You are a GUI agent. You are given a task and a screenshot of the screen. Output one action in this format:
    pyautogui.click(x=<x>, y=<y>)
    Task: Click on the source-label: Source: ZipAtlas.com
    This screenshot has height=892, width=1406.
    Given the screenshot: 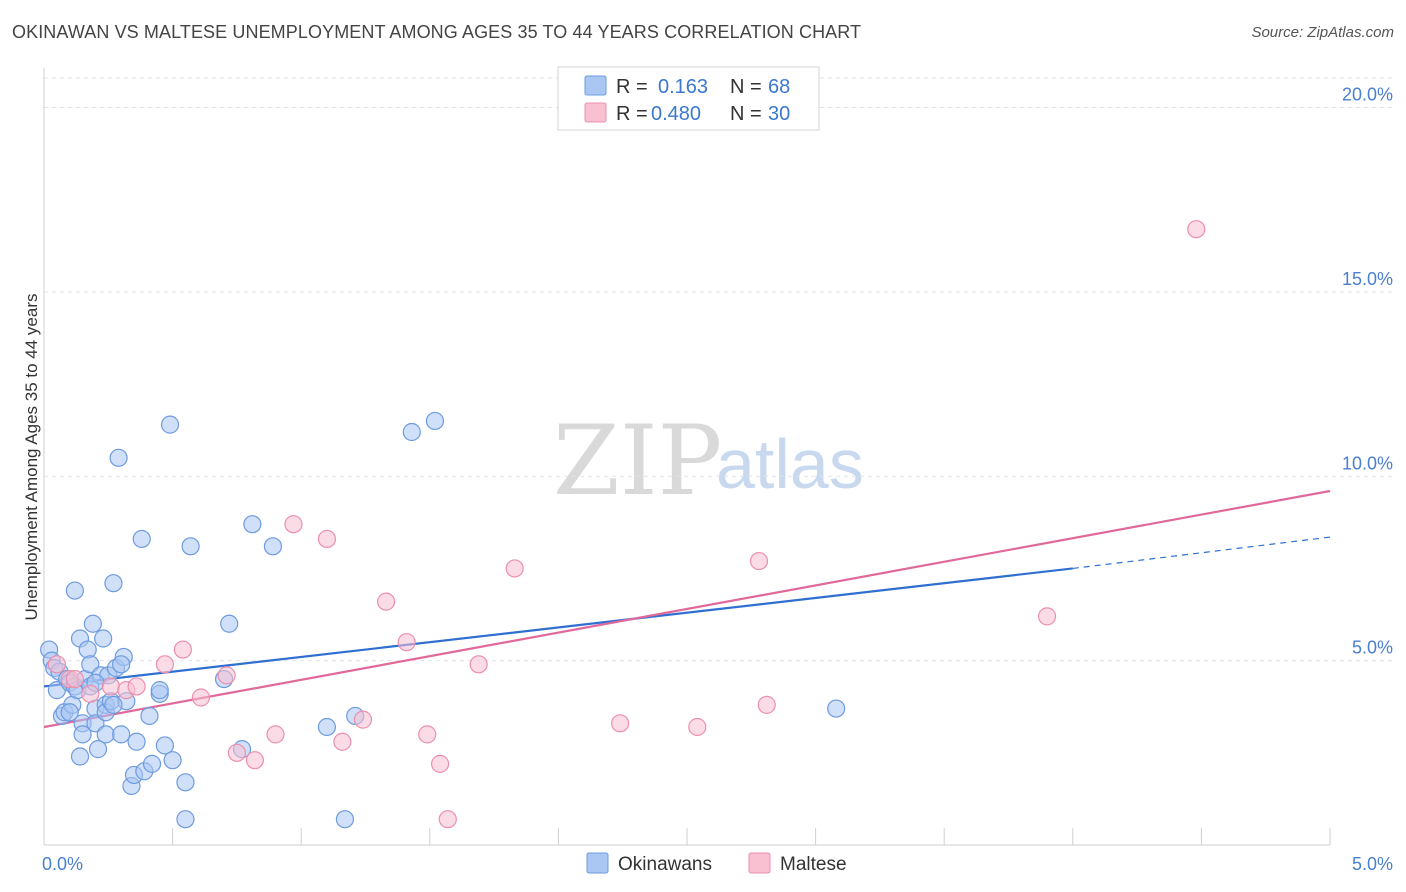 What is the action you would take?
    pyautogui.click(x=1322, y=32)
    